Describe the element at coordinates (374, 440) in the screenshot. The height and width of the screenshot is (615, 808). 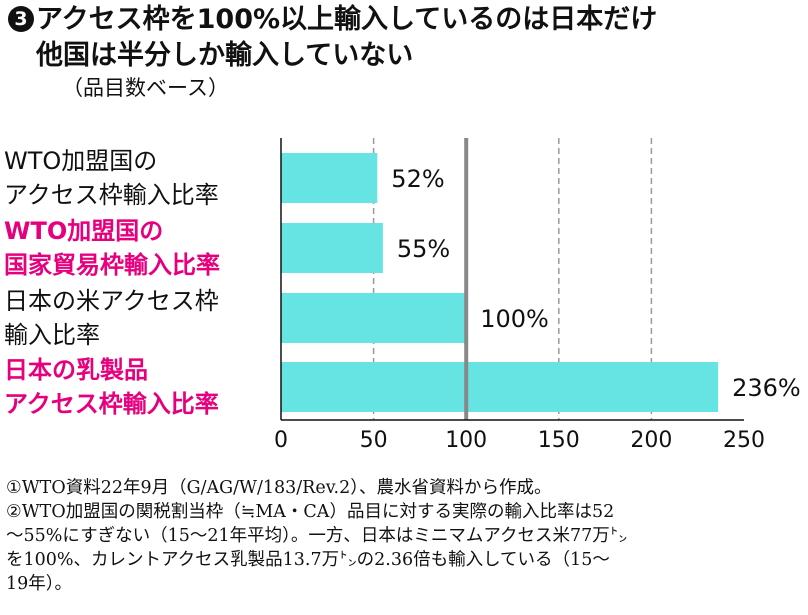
I see `x-tick-label: 50` at that location.